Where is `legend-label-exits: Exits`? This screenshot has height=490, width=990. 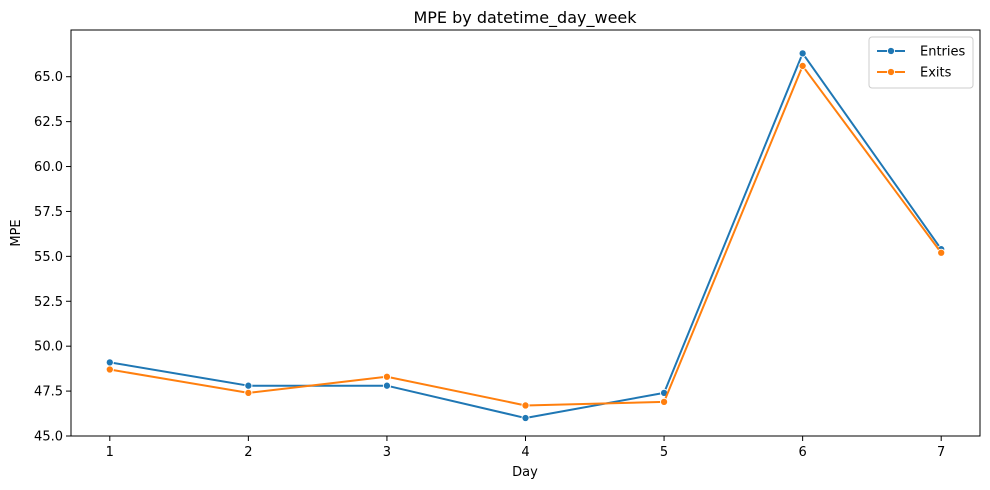 legend-label-exits: Exits is located at coordinates (936, 73).